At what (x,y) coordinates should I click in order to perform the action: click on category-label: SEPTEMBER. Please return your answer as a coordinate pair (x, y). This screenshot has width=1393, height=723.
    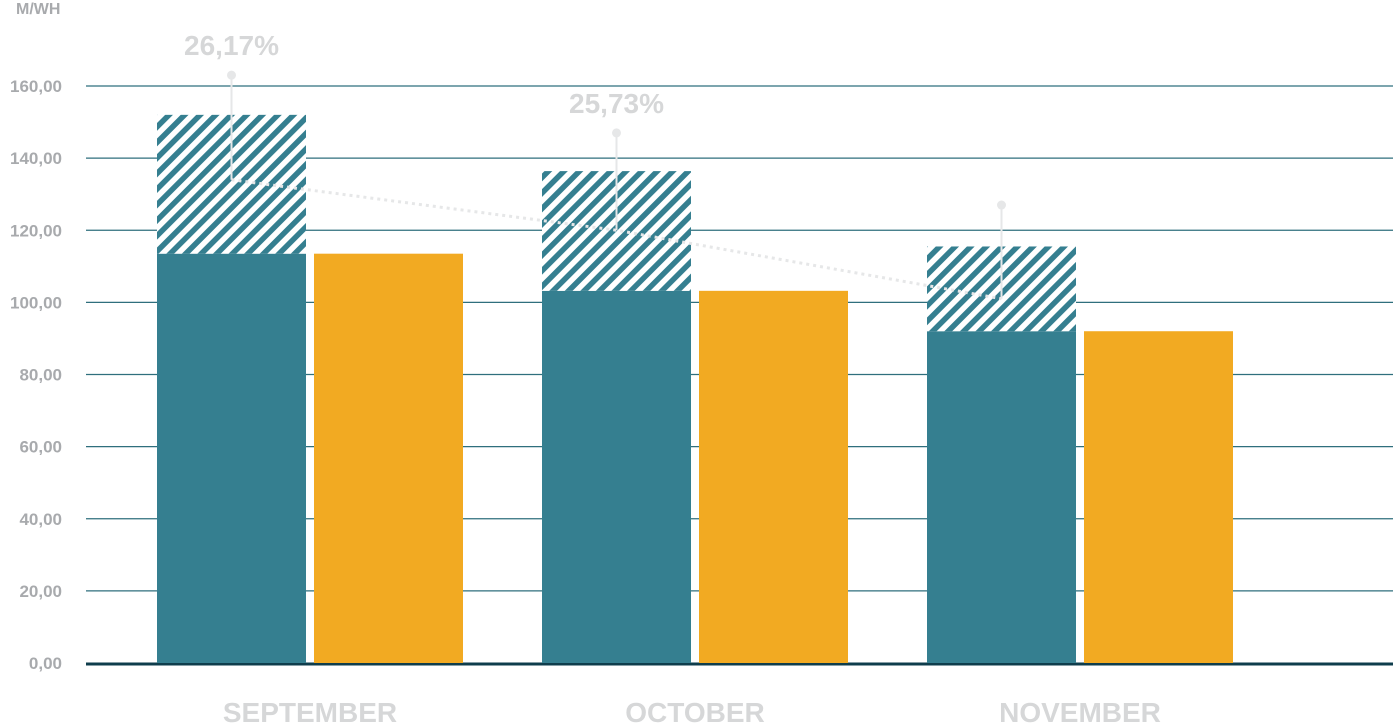
    Looking at the image, I should click on (310, 710).